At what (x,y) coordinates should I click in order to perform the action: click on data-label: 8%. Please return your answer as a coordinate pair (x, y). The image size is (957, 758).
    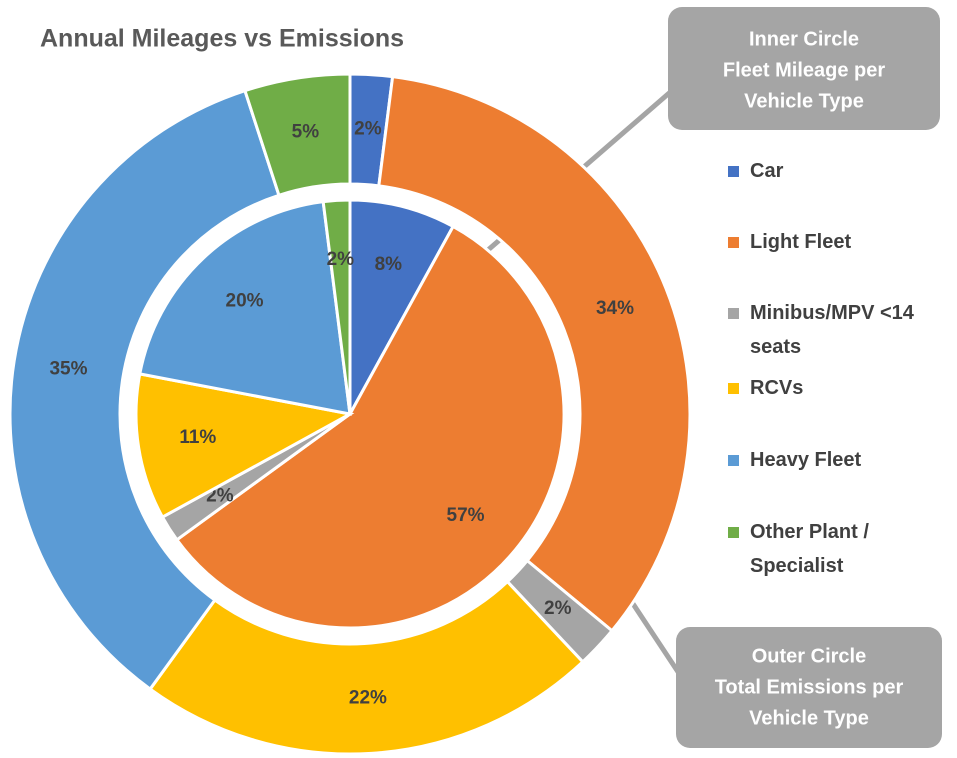
    Looking at the image, I should click on (389, 264).